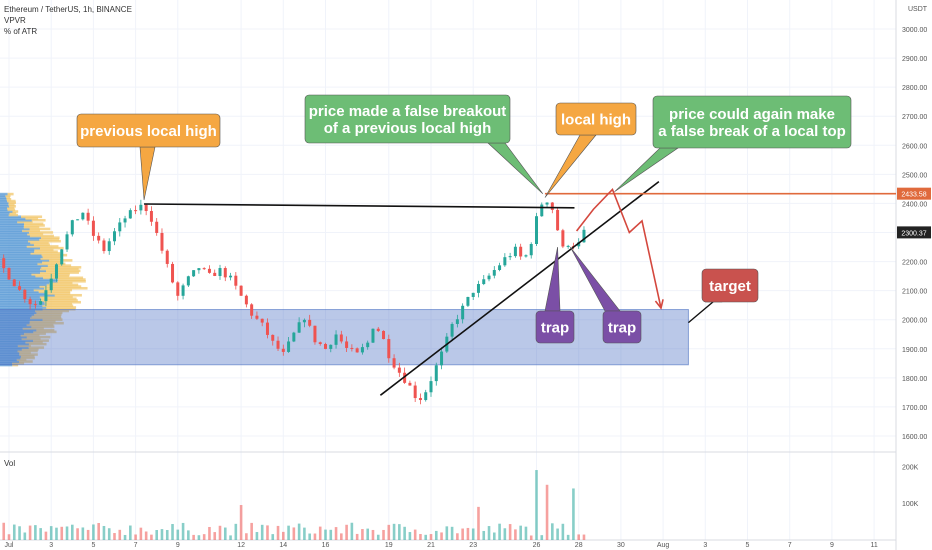 Image resolution: width=932 pixels, height=550 pixels. Describe the element at coordinates (914, 204) in the screenshot. I see `price-tick-label: 2400.00` at that location.